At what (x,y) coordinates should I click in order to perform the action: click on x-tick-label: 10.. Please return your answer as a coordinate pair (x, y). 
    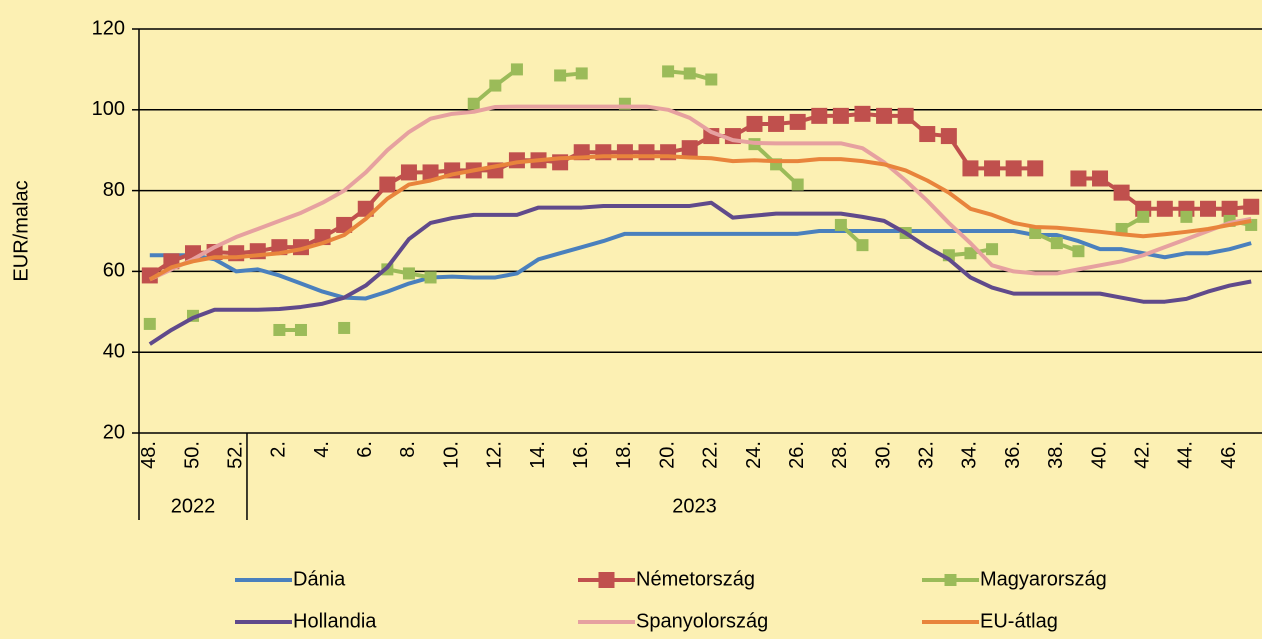
    Looking at the image, I should click on (451, 455).